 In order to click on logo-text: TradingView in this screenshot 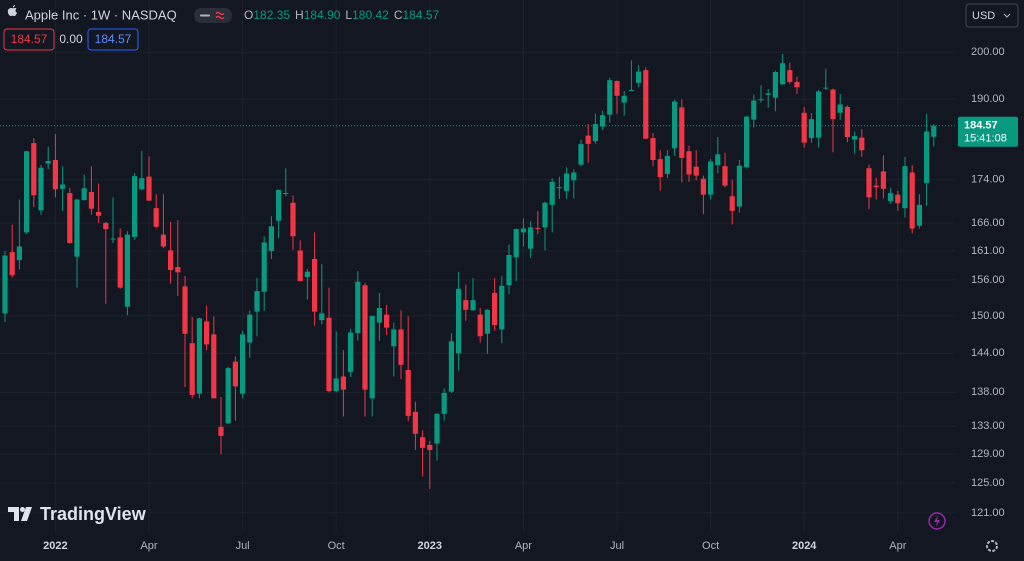, I will do `click(93, 514)`.